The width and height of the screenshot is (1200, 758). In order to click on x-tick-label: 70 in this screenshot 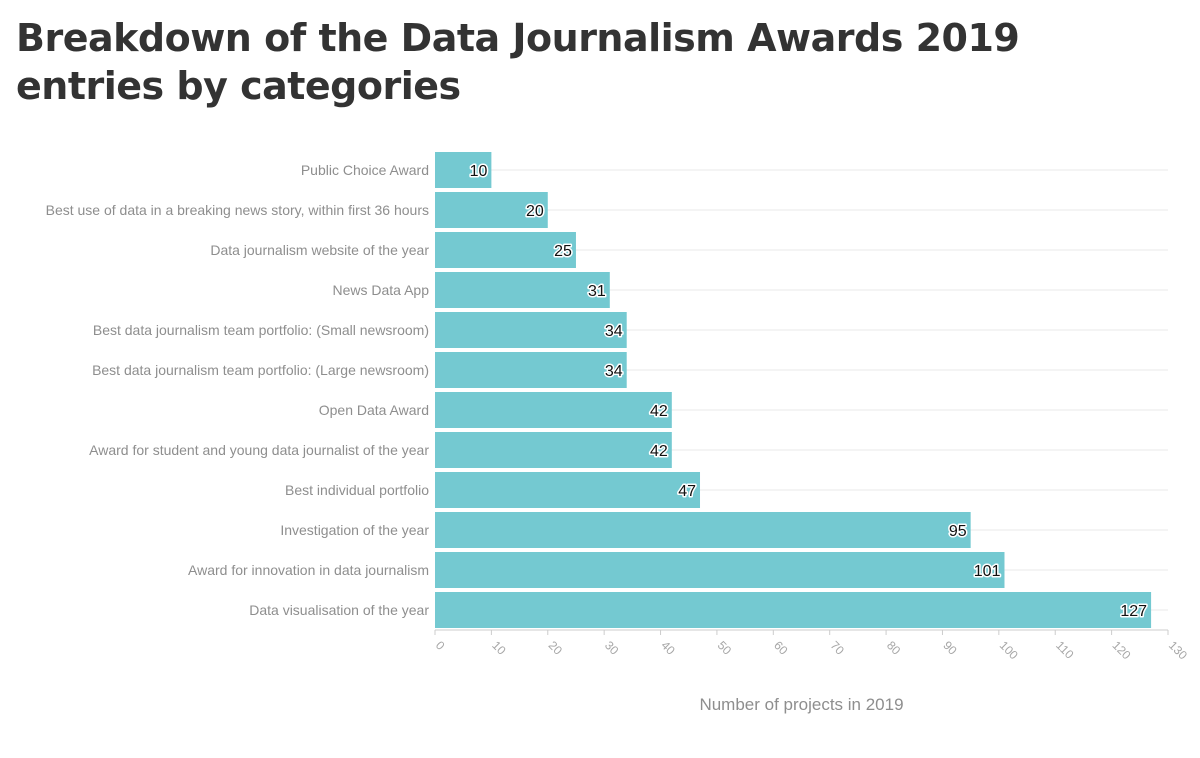, I will do `click(838, 648)`.